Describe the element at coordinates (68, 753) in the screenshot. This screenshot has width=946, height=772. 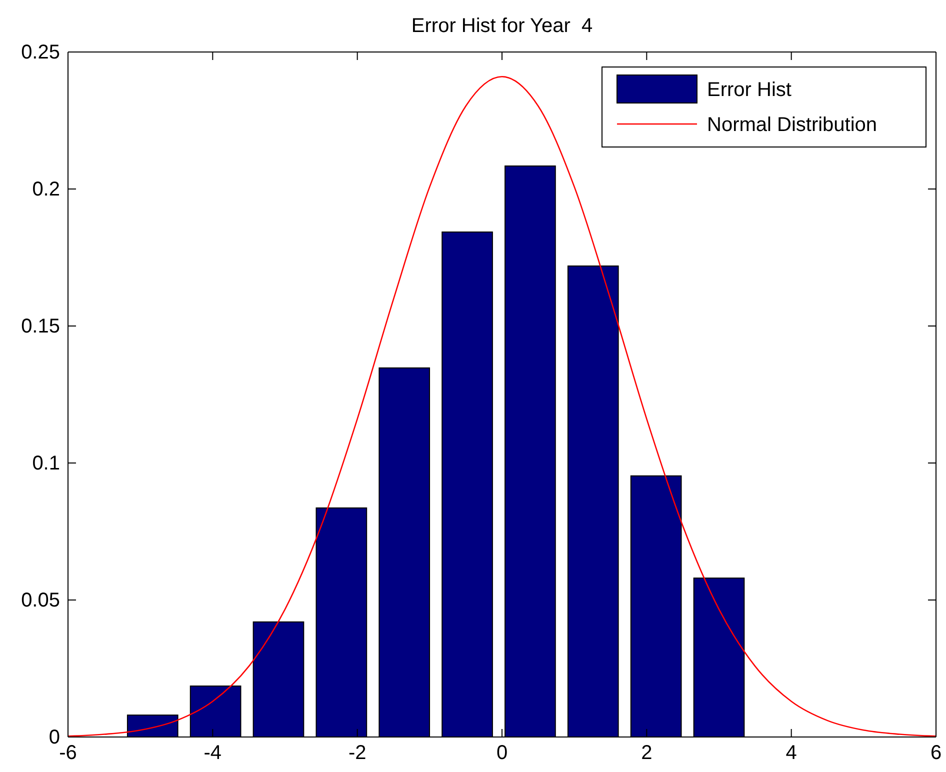
I see `x-tick-label: -6` at that location.